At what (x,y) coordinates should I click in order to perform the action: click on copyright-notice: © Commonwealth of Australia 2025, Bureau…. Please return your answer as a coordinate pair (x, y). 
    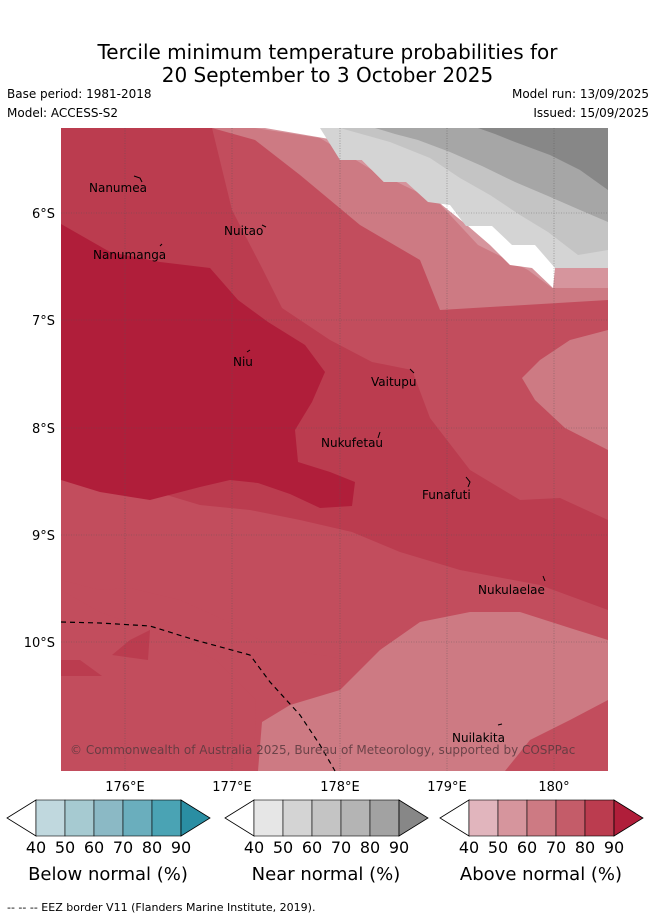
    Looking at the image, I should click on (322, 750).